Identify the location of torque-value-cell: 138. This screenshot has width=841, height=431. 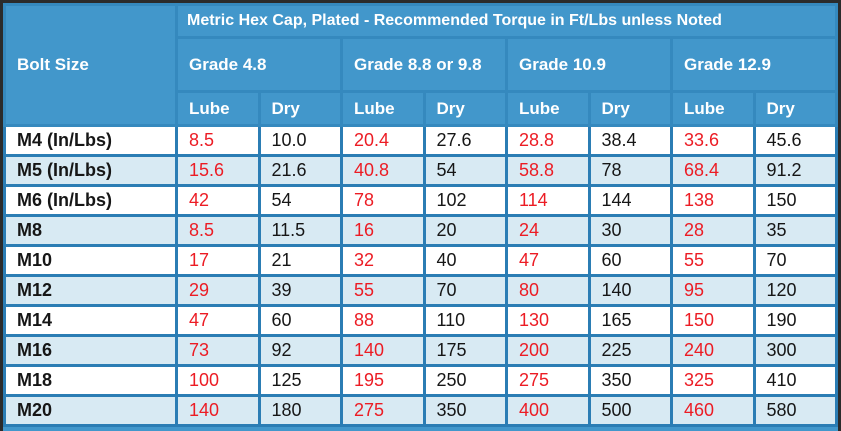
(713, 200).